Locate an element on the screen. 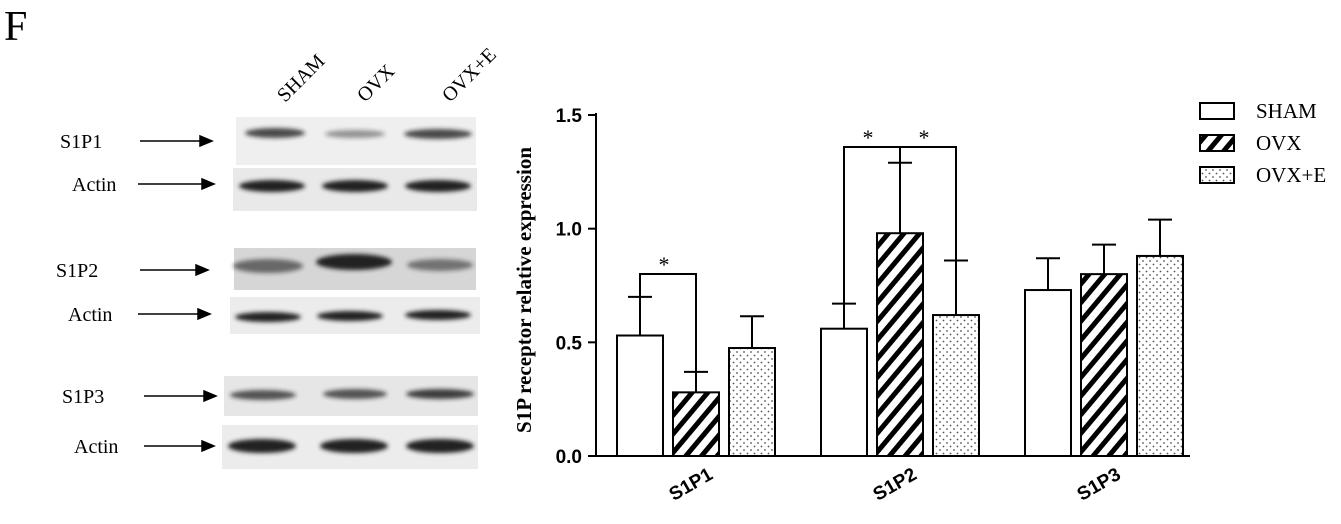 The width and height of the screenshot is (1341, 524). panel-label: F is located at coordinates (15, 27).